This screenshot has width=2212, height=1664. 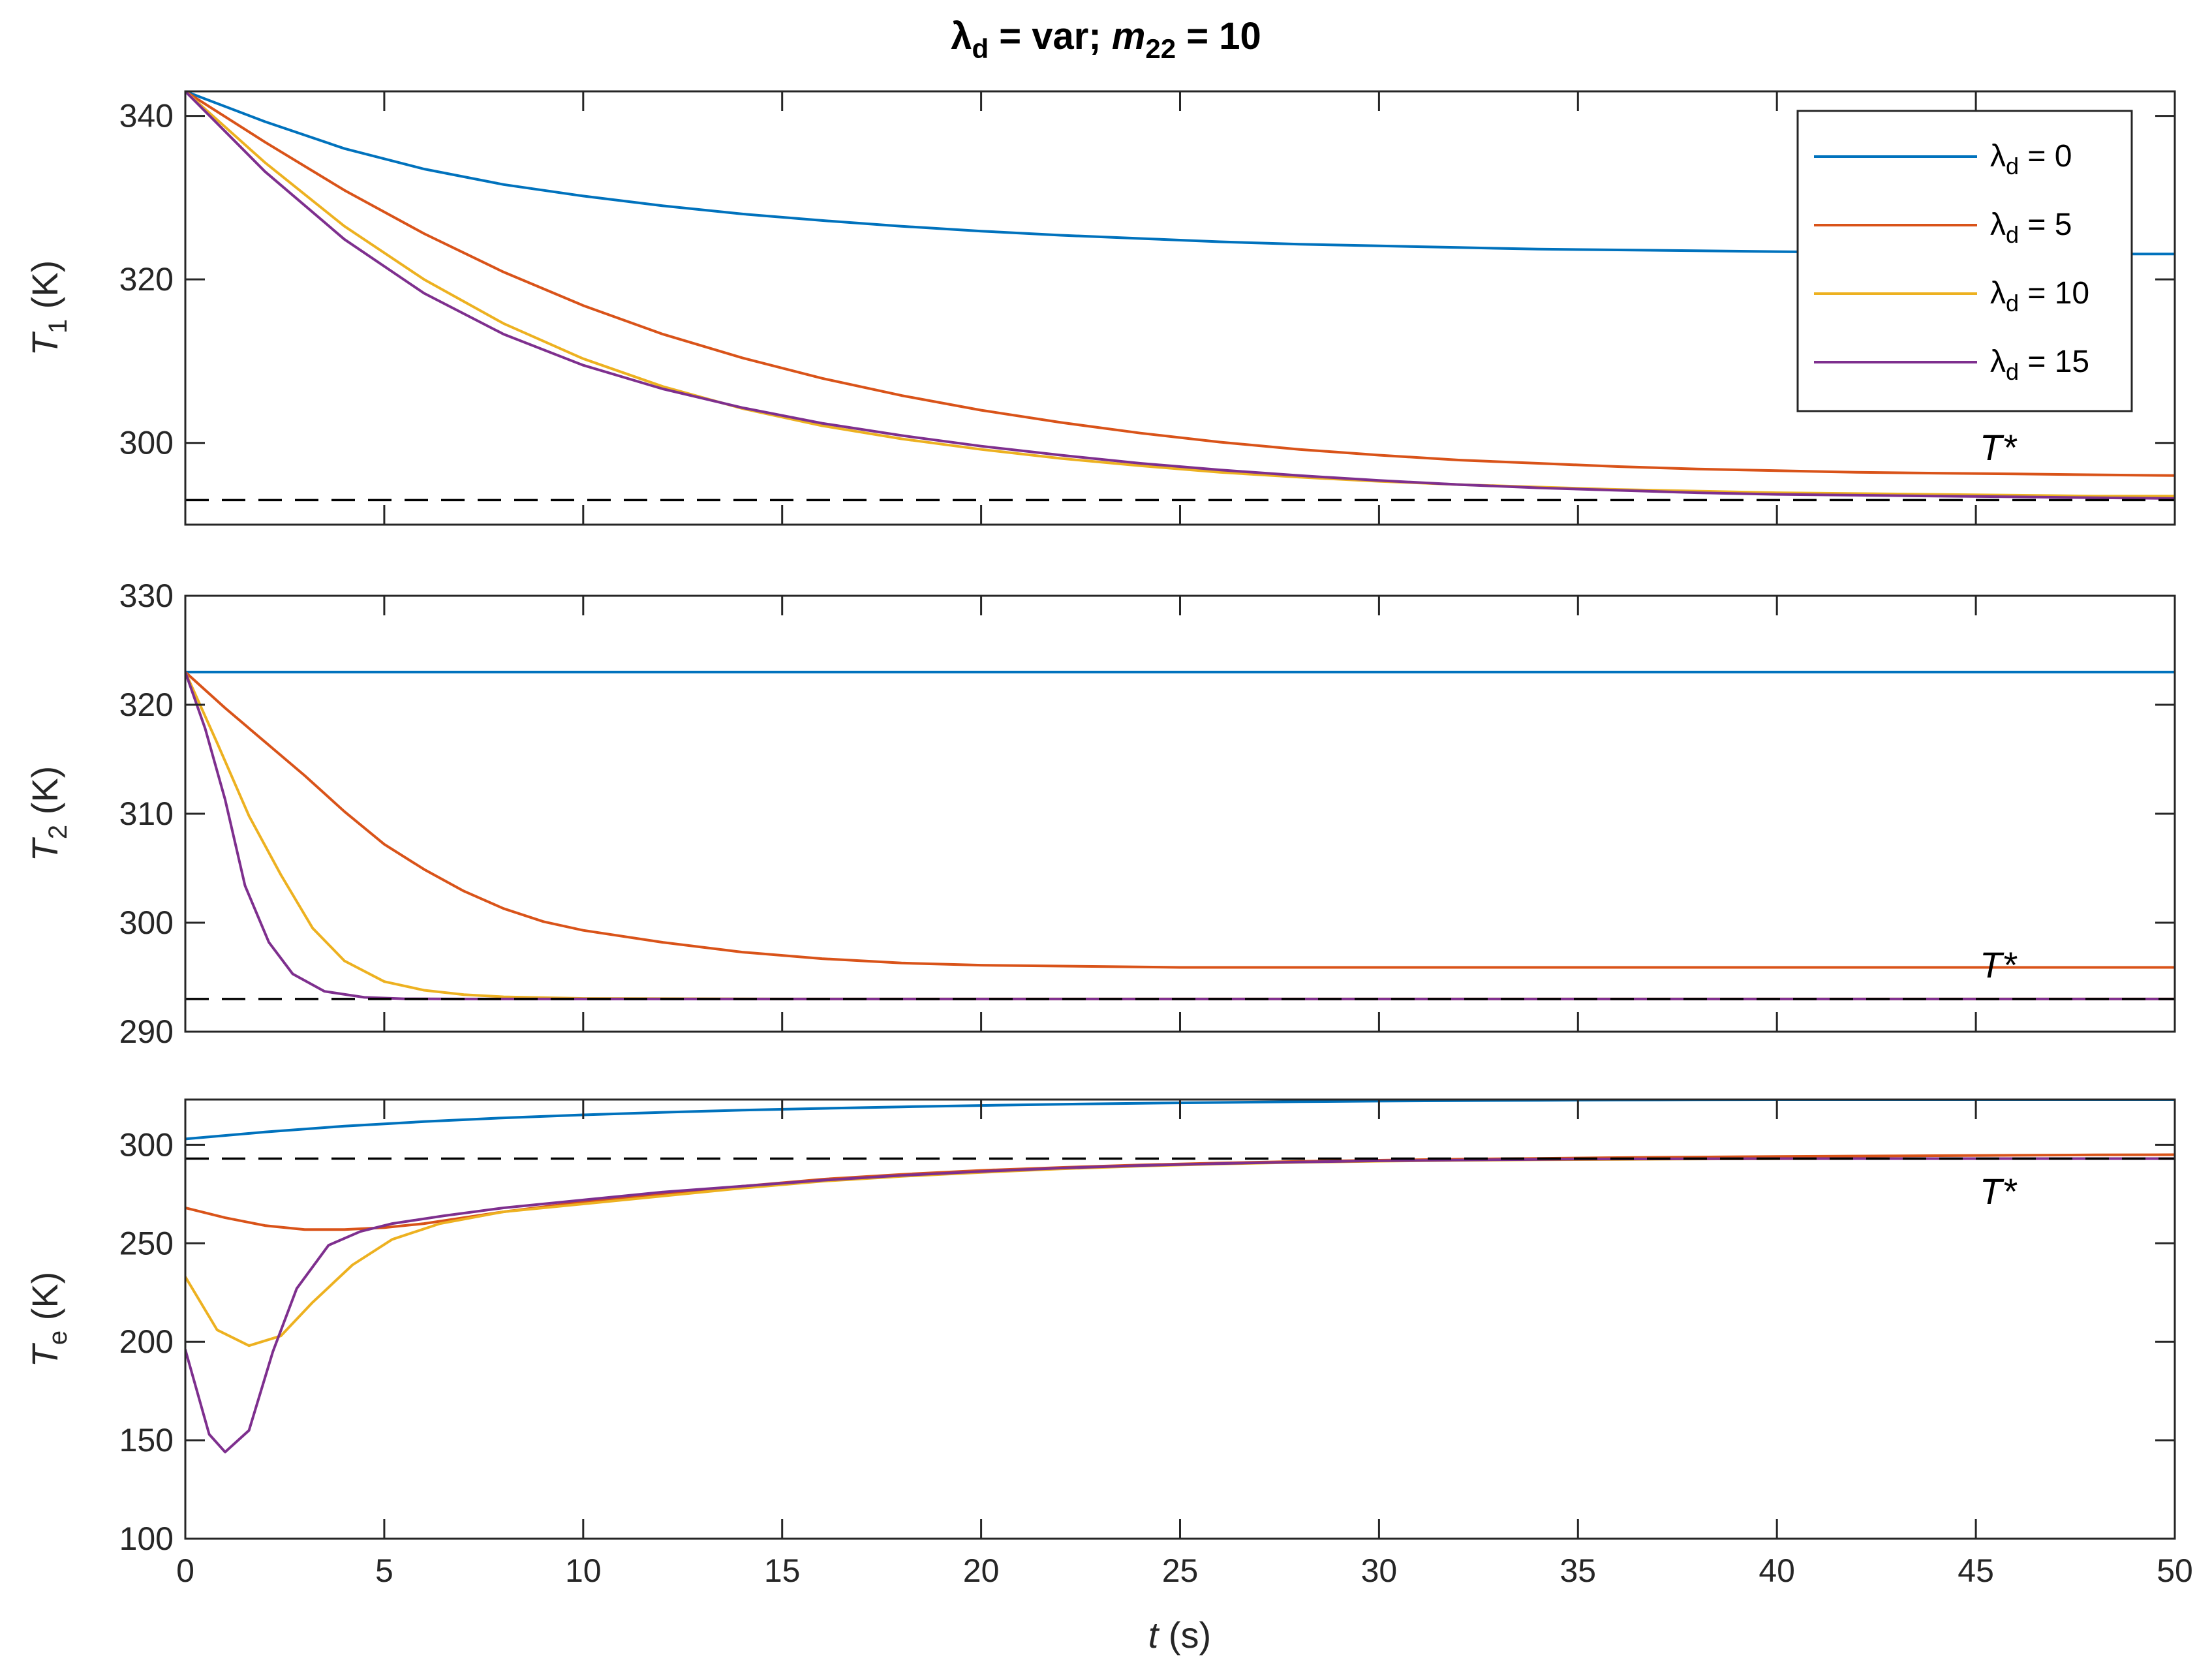 I want to click on title-lambda: λ, so click(x=961, y=36).